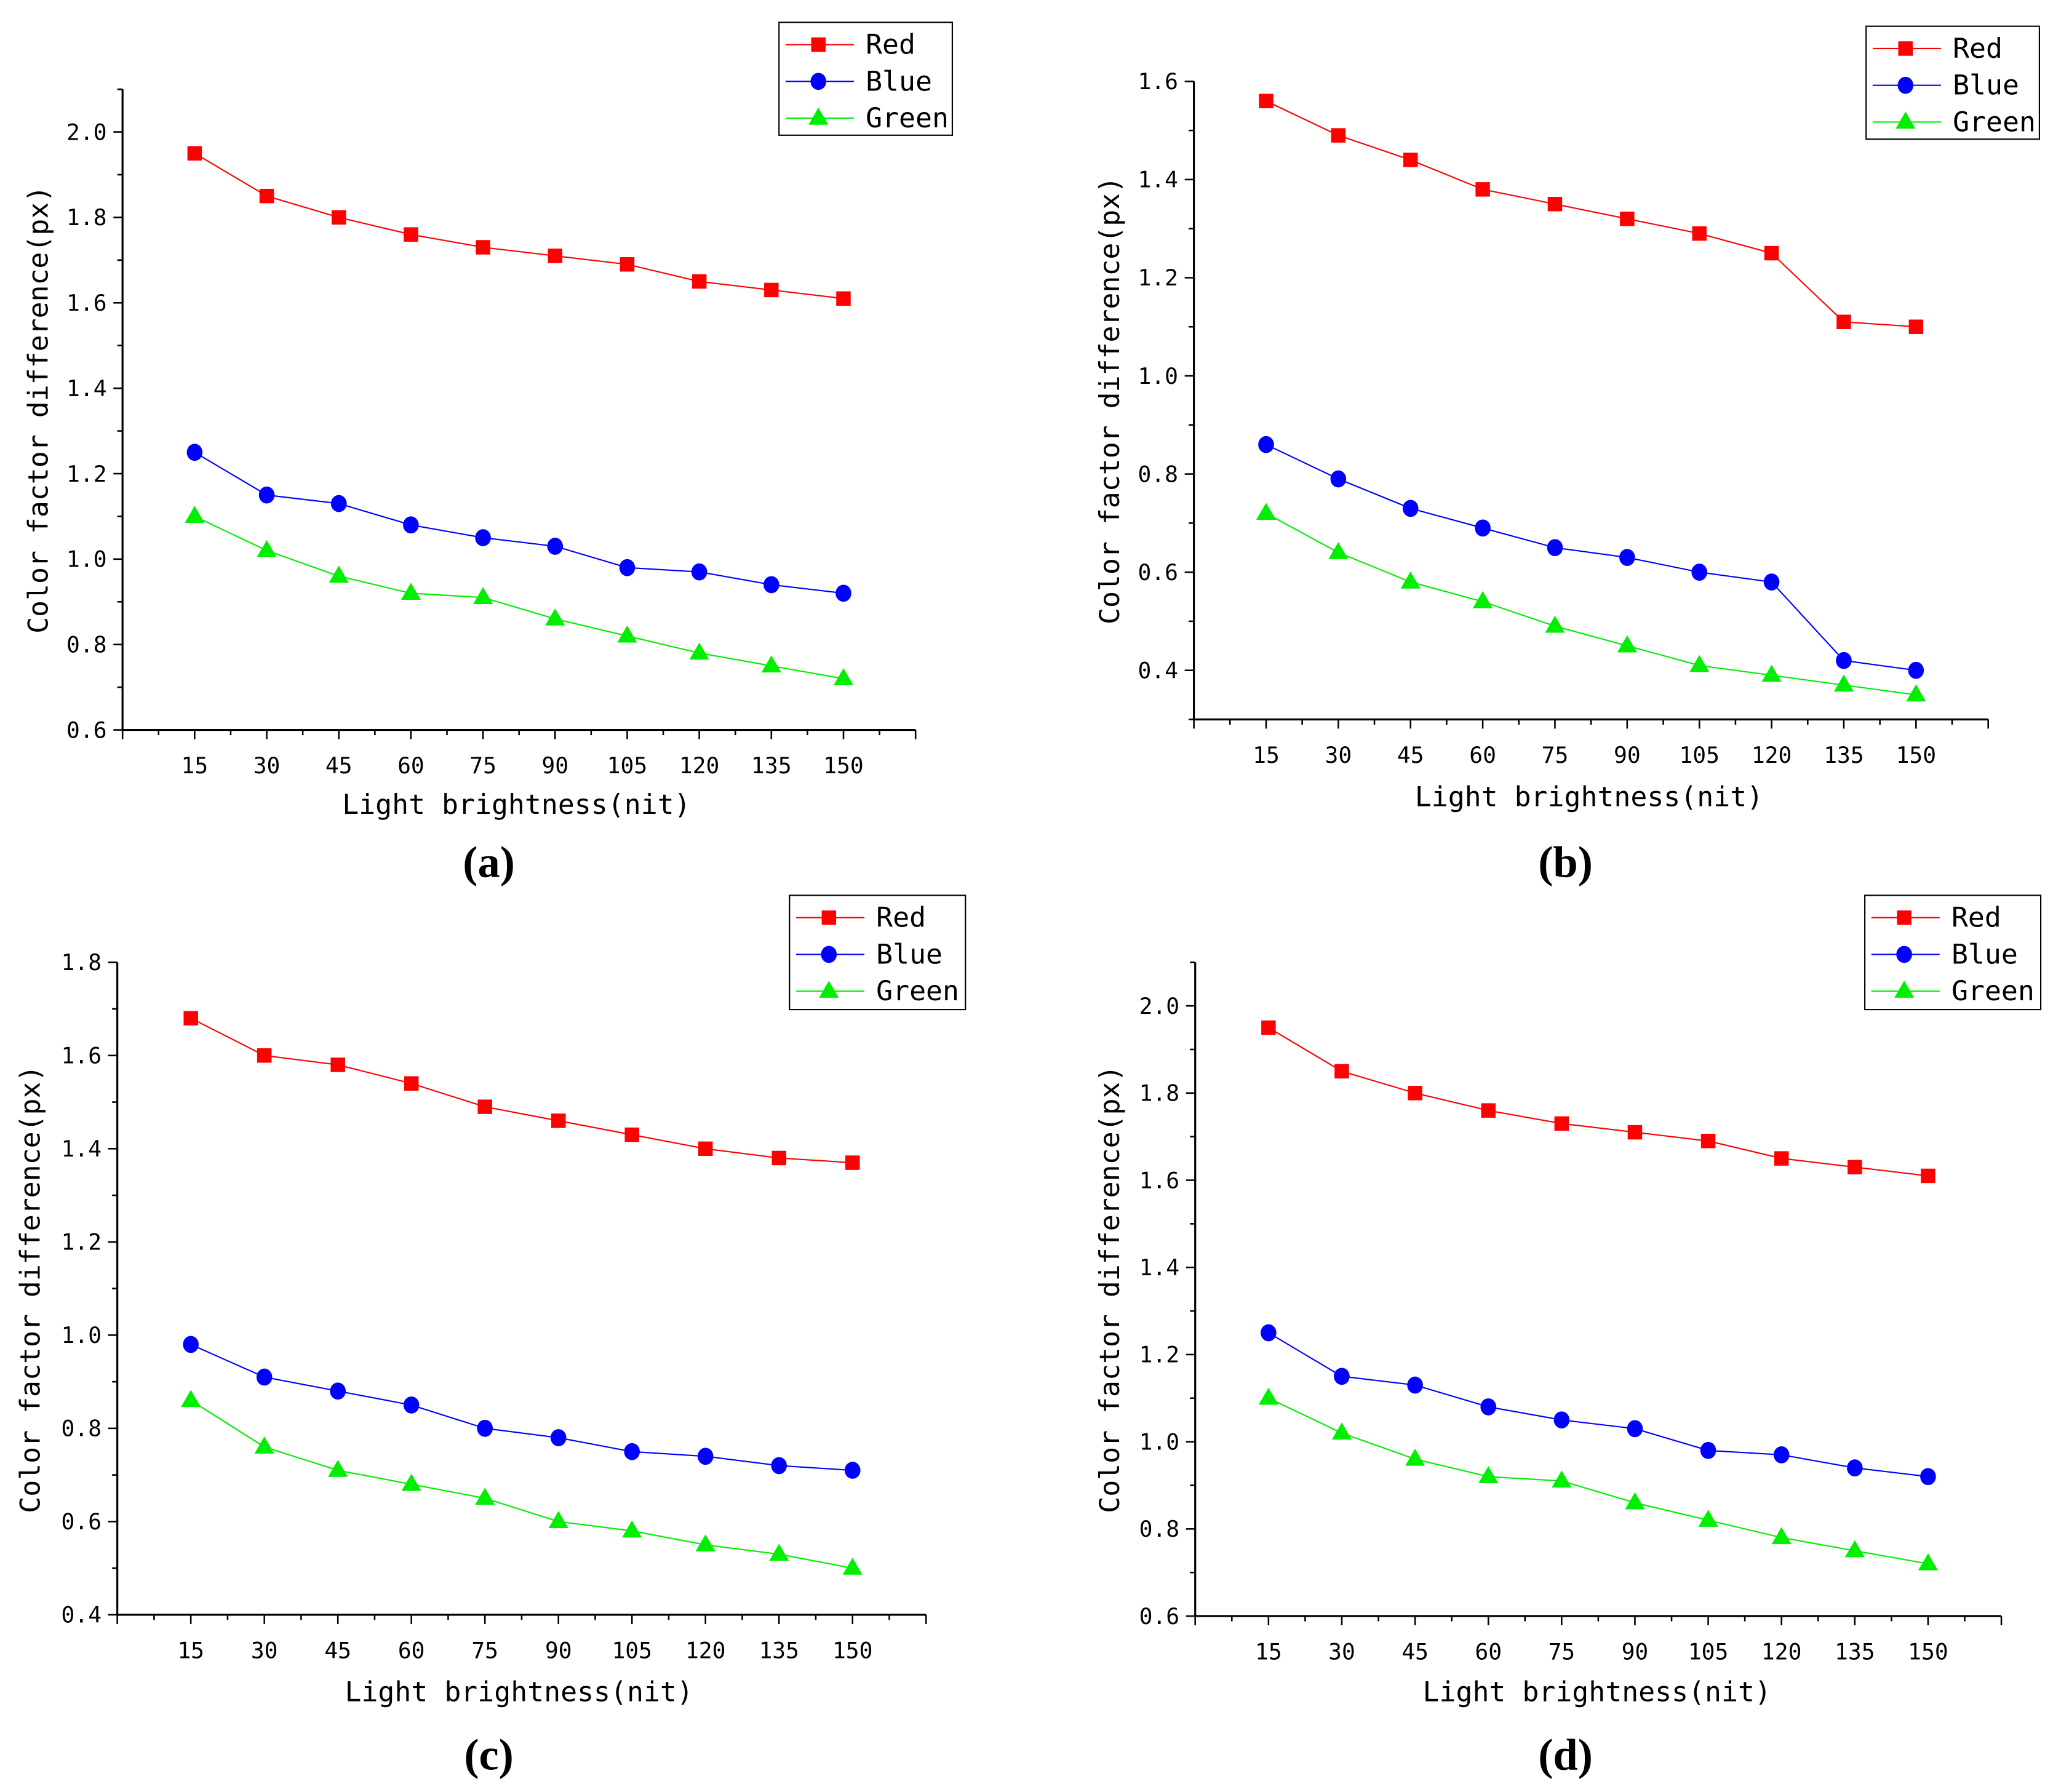 The height and width of the screenshot is (1792, 2053). Describe the element at coordinates (86, 730) in the screenshot. I see `y-tick-label: 0.6` at that location.